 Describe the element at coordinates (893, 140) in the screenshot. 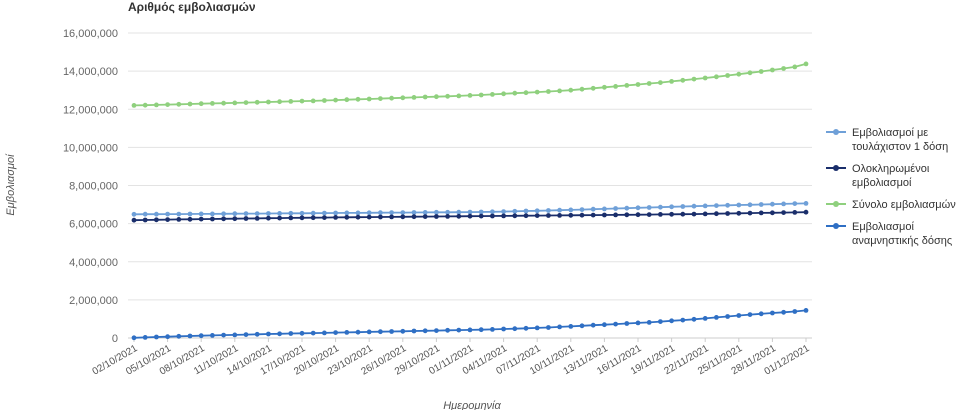

I see `legend-item: Εμβολιασμοί με τουλάχιστον 1 δόση` at that location.